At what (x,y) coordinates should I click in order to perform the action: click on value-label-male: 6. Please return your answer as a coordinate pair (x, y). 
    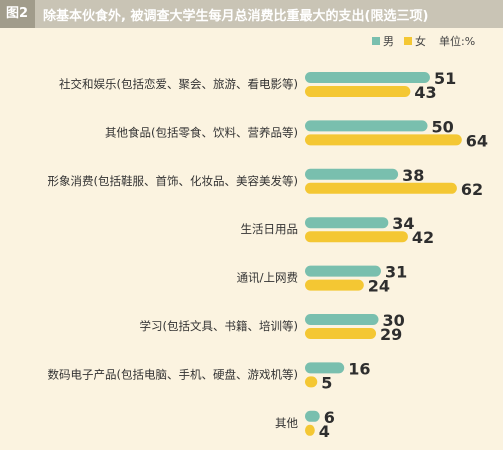
    Looking at the image, I should click on (329, 417).